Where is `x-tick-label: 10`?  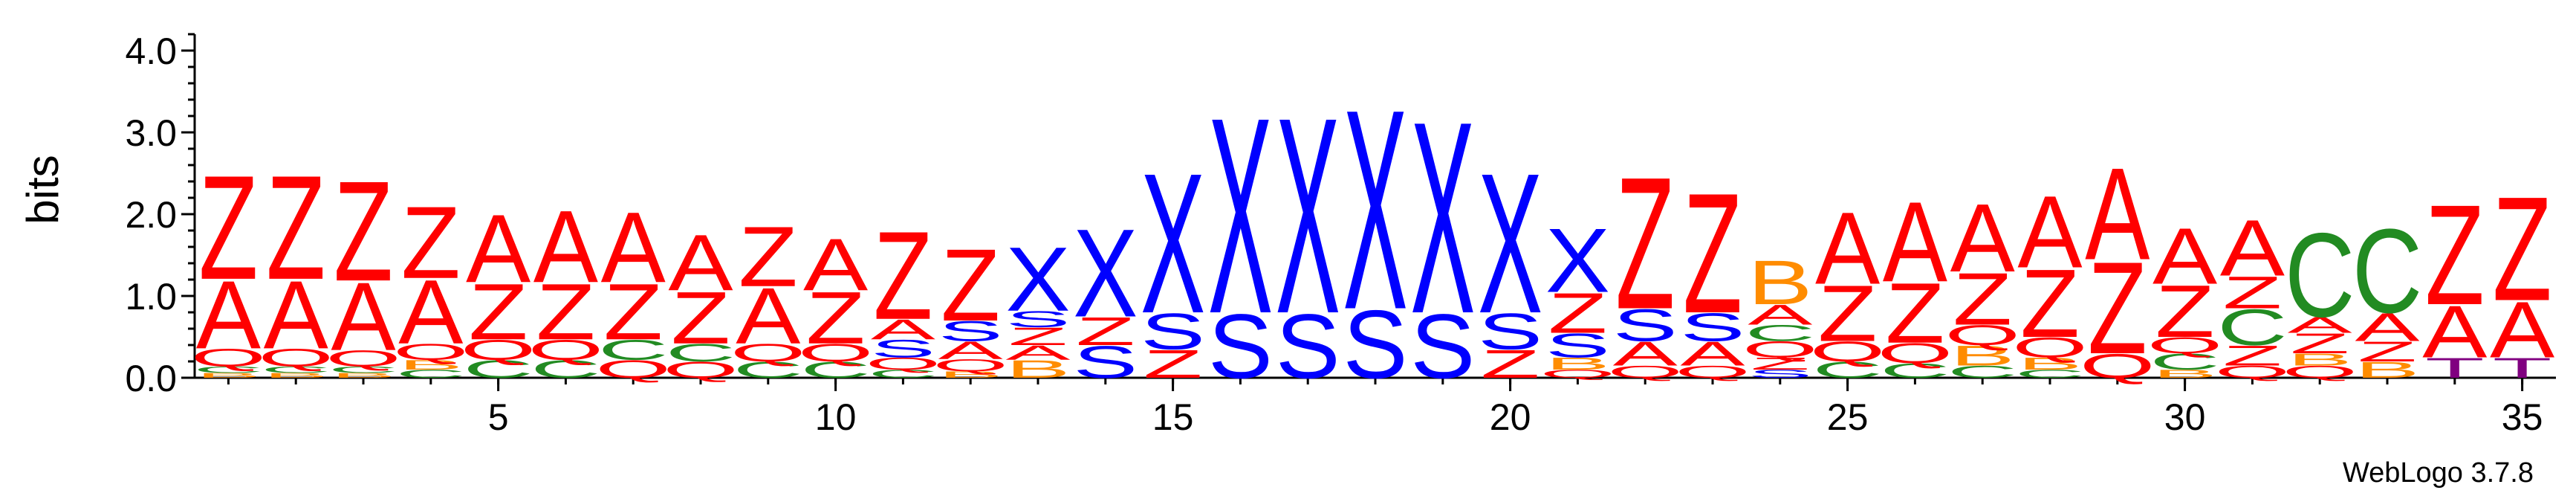
x-tick-label: 10 is located at coordinates (836, 417).